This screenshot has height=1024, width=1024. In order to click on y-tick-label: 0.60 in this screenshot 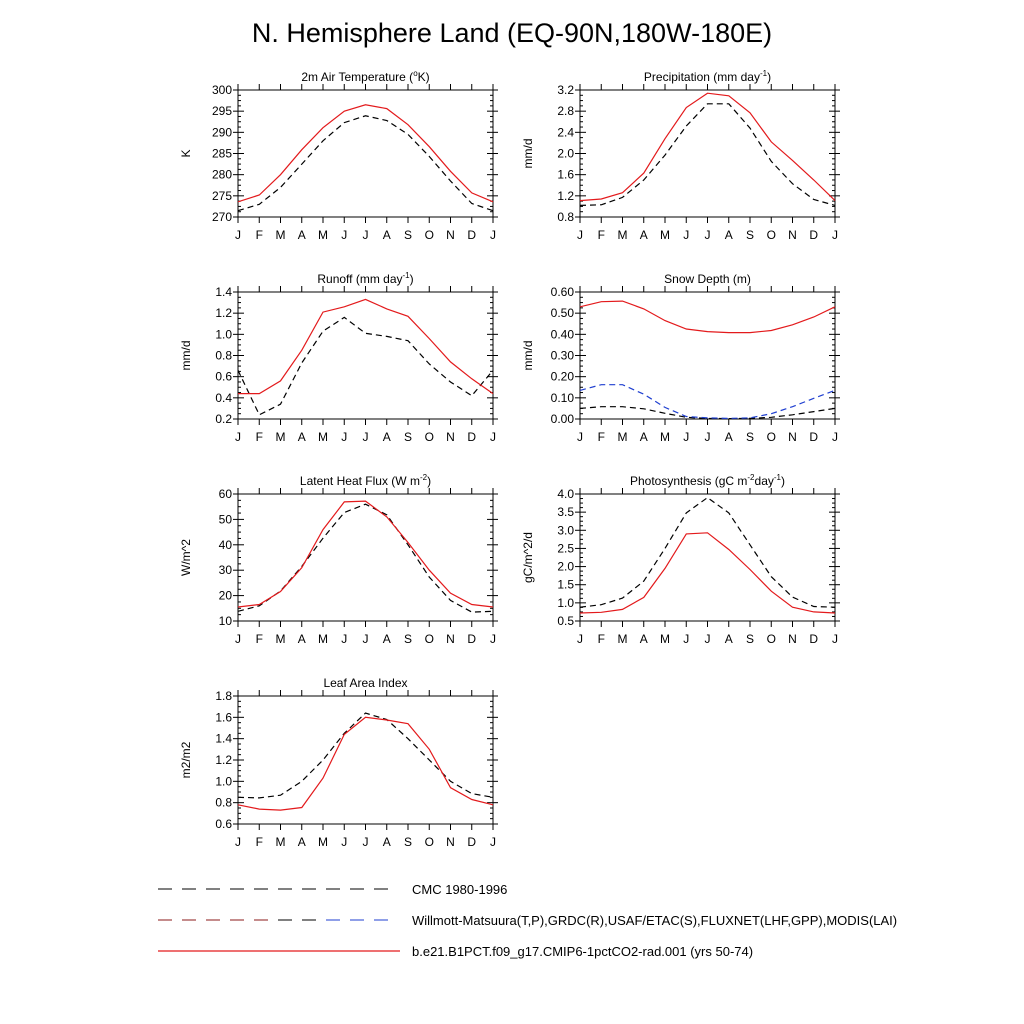, I will do `click(563, 292)`.